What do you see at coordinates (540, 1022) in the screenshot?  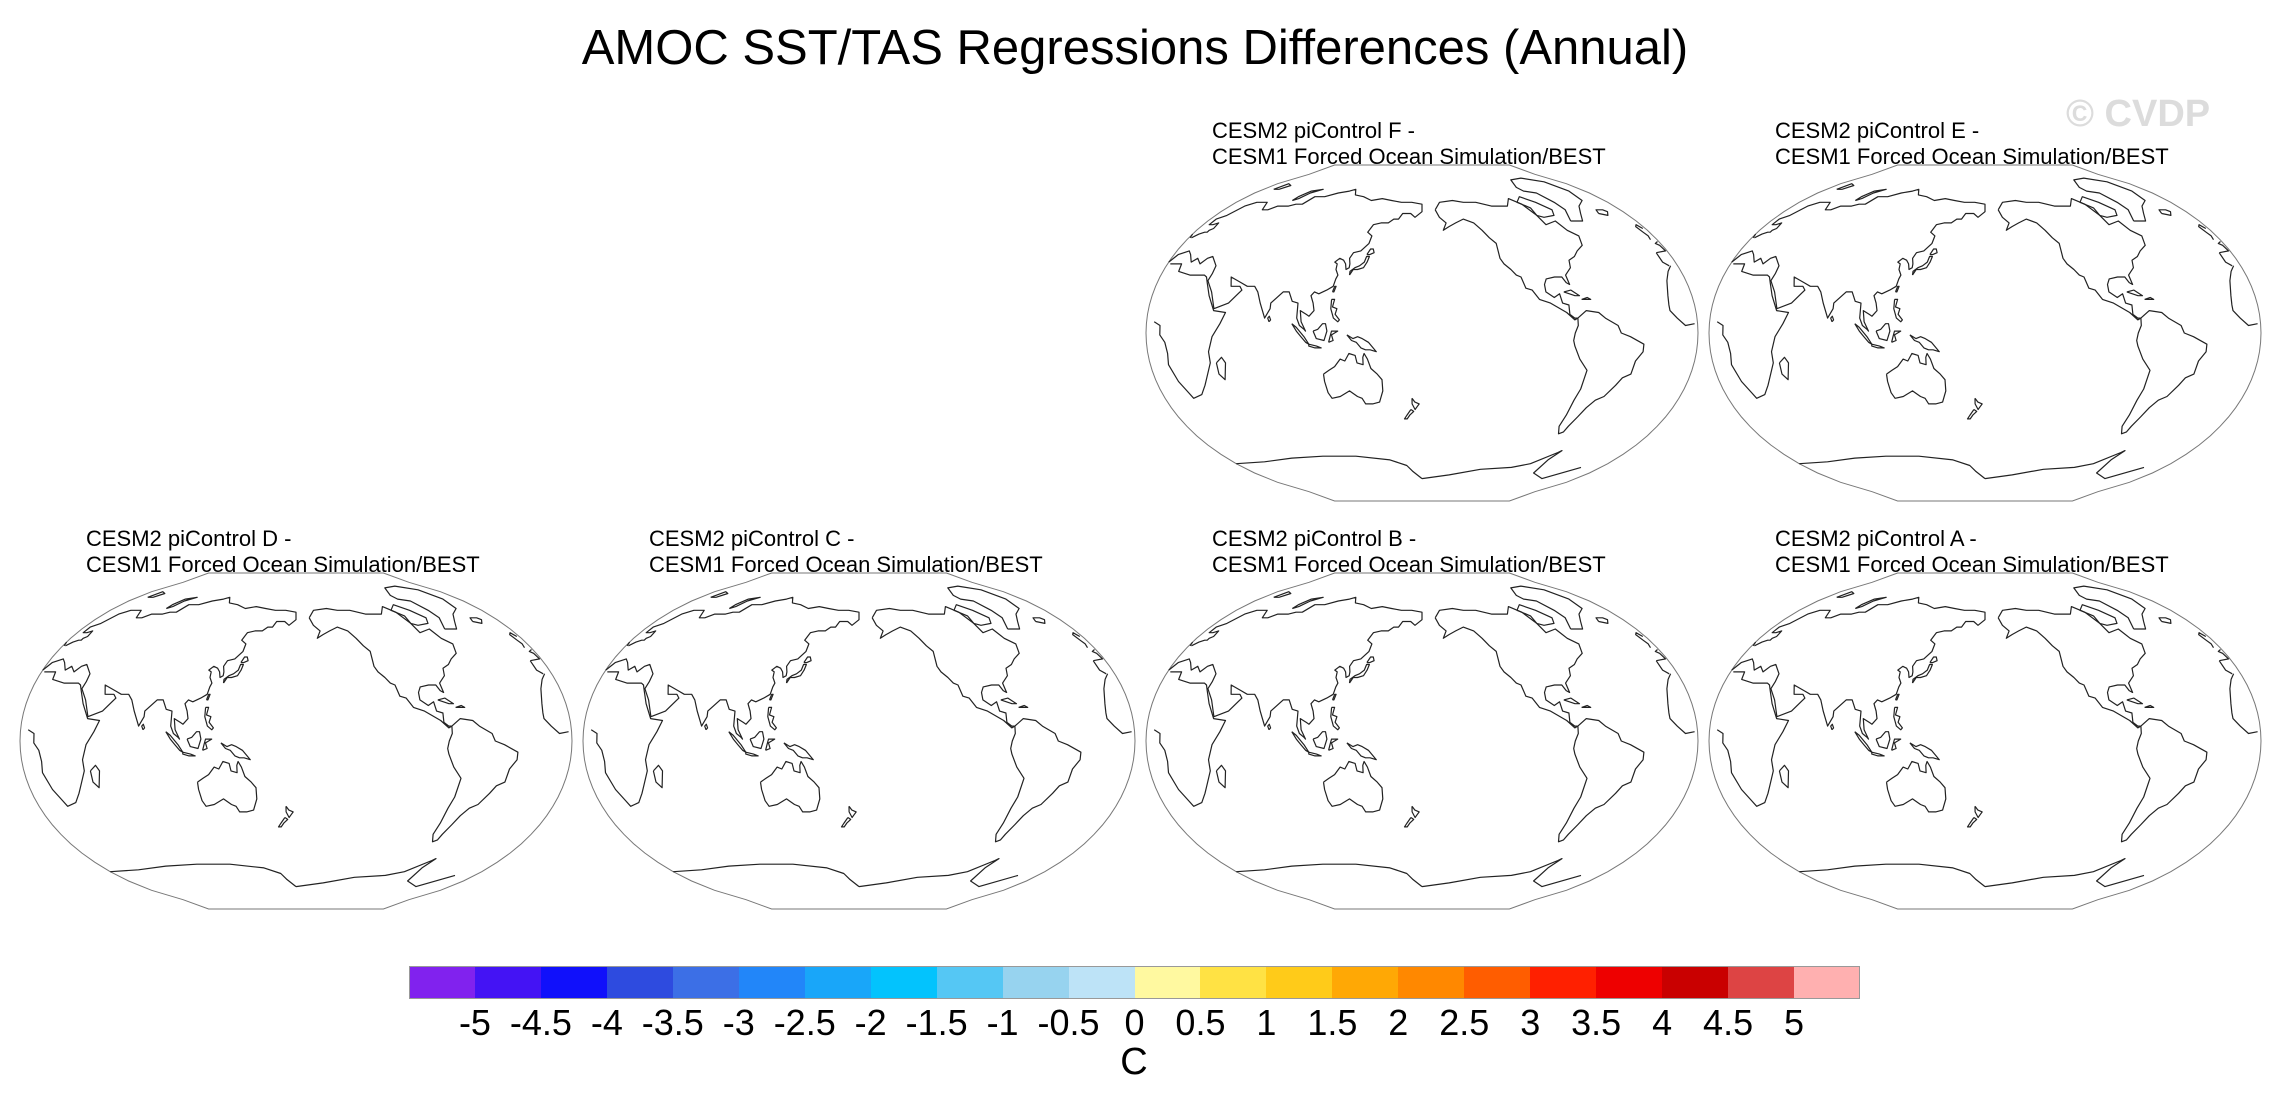 I see `colorbar-tick-label: -4.5` at bounding box center [540, 1022].